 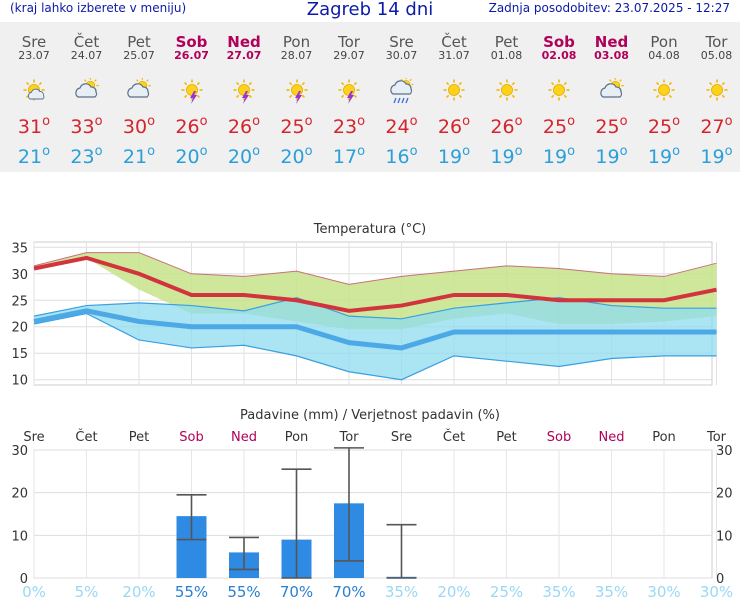 I want to click on probability-label: 5%, so click(x=87, y=591).